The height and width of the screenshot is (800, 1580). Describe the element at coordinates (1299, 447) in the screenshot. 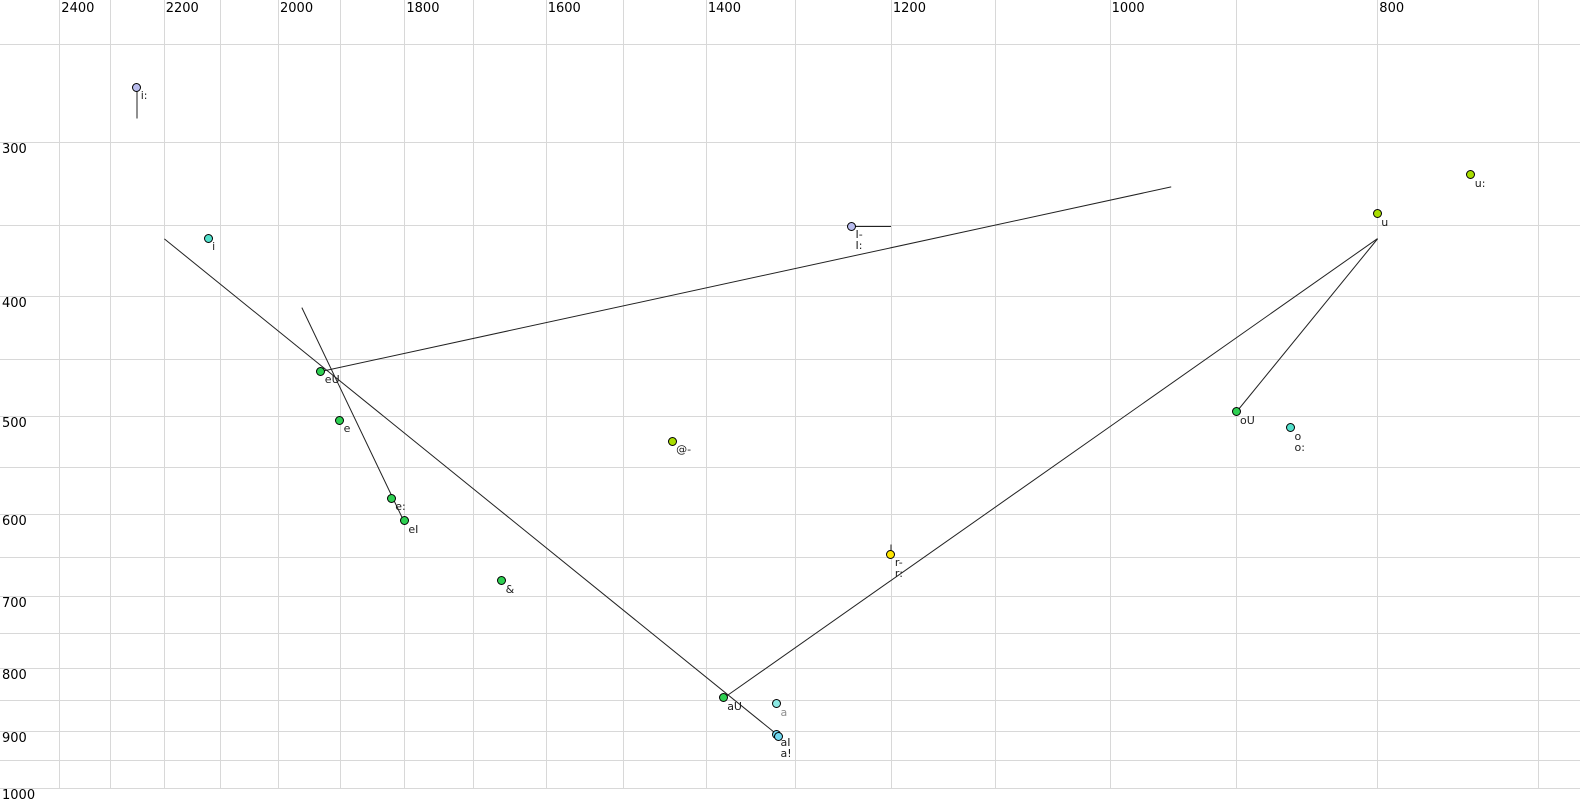

I see `vowel-label: o:` at that location.